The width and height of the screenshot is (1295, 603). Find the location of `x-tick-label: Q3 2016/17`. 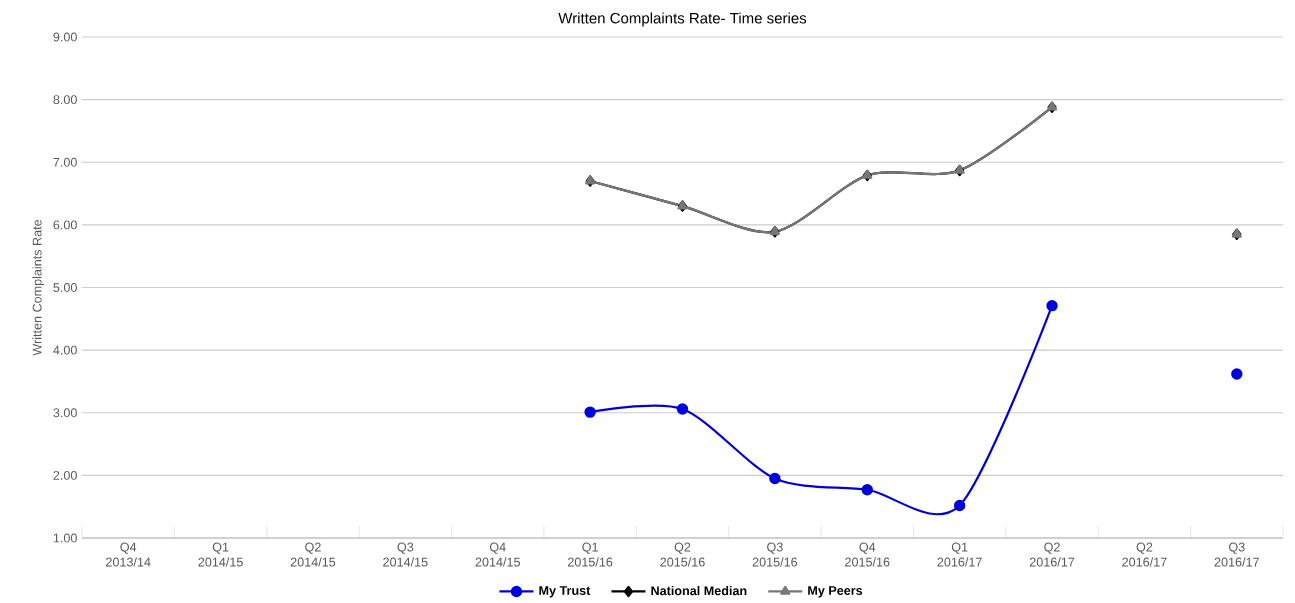

x-tick-label: Q3 2016/17 is located at coordinates (1236, 554).